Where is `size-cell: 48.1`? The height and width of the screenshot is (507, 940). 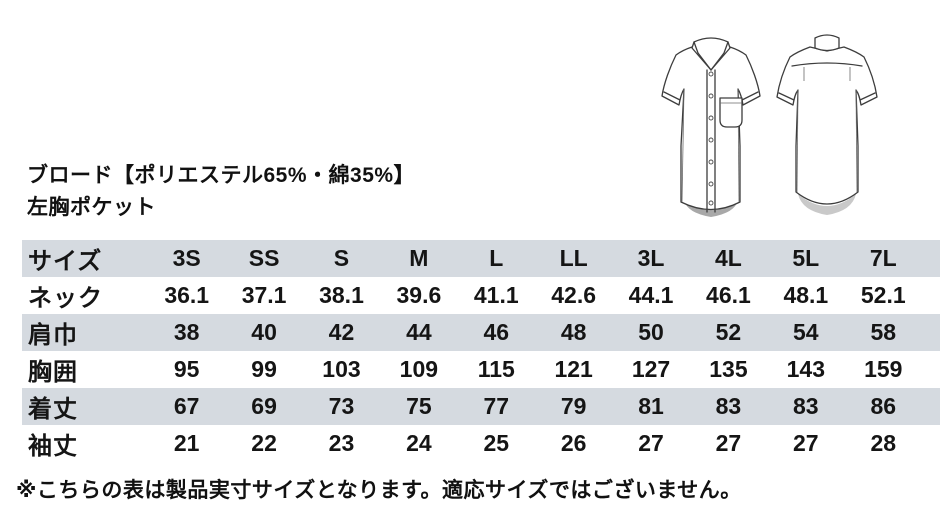
size-cell: 48.1 is located at coordinates (806, 295).